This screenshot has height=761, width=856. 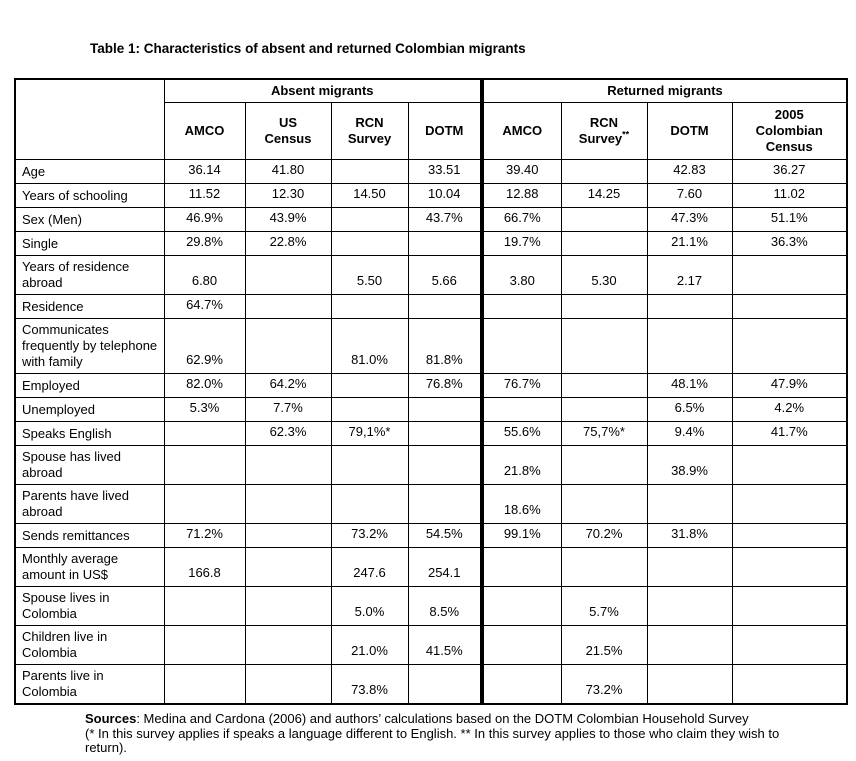 I want to click on column-header-amco-returned: AMCO, so click(x=521, y=131).